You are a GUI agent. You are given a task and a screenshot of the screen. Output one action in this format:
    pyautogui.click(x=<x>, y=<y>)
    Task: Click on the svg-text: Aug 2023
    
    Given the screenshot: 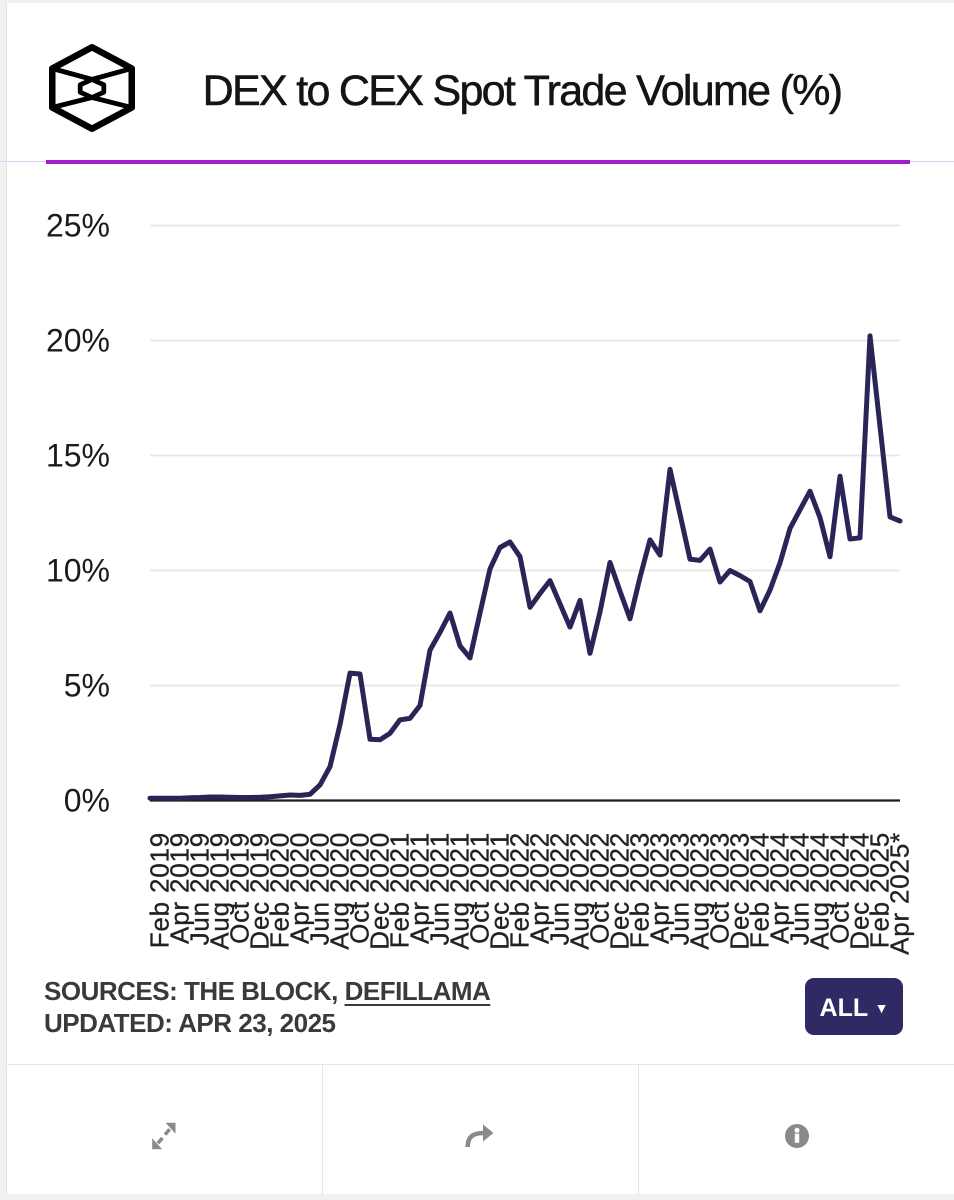 What is the action you would take?
    pyautogui.click(x=700, y=891)
    